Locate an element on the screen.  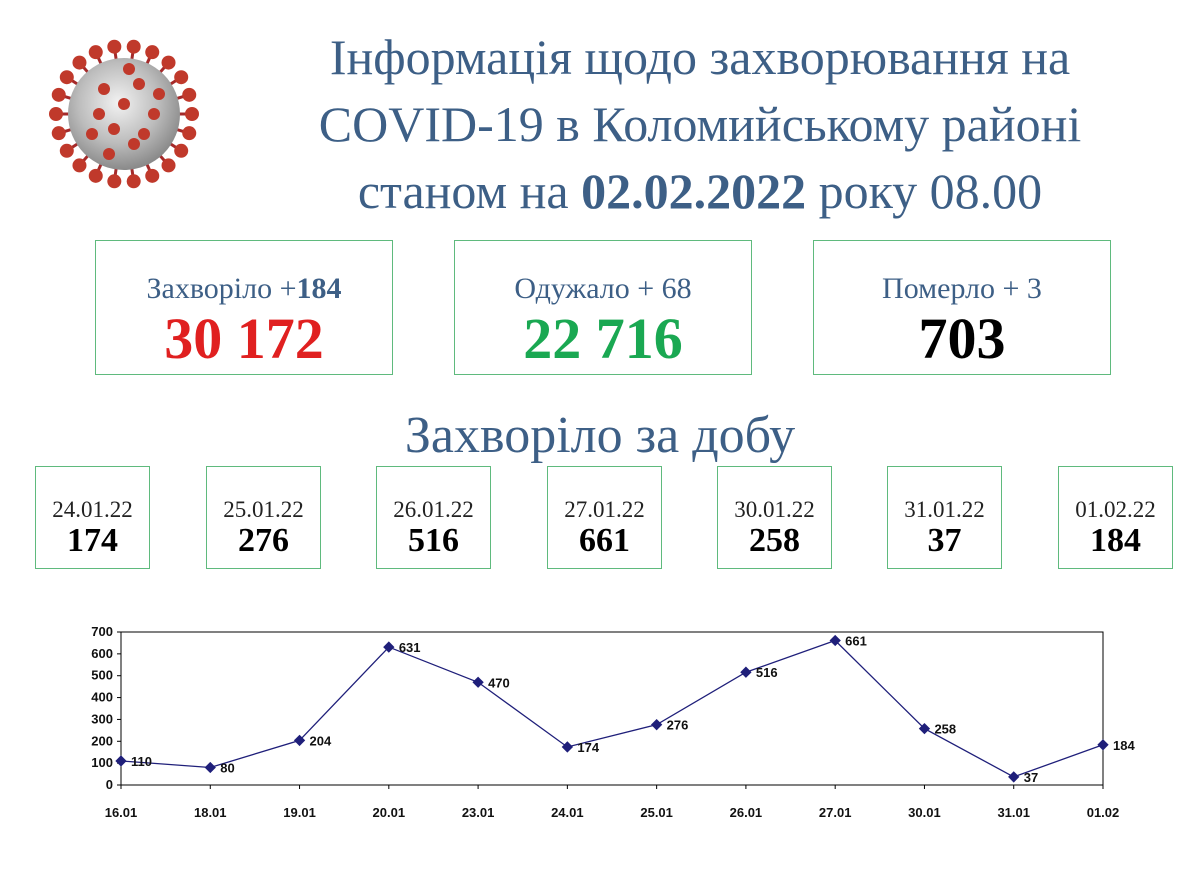
title-prefix: станом на is located at coordinates (469, 191).